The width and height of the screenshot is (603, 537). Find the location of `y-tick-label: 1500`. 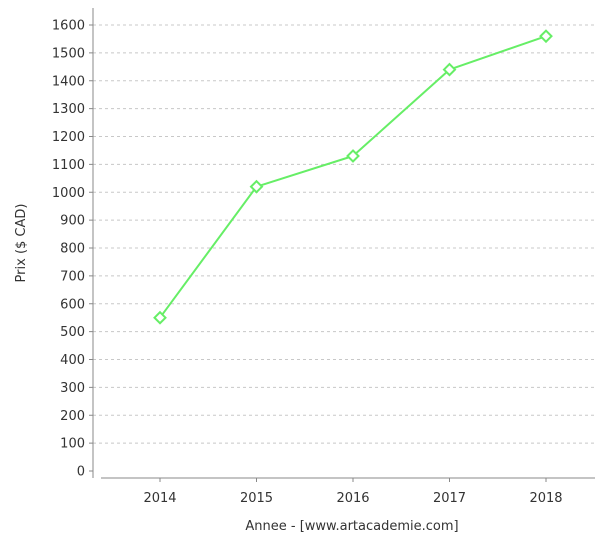

y-tick-label: 1500 is located at coordinates (68, 53).